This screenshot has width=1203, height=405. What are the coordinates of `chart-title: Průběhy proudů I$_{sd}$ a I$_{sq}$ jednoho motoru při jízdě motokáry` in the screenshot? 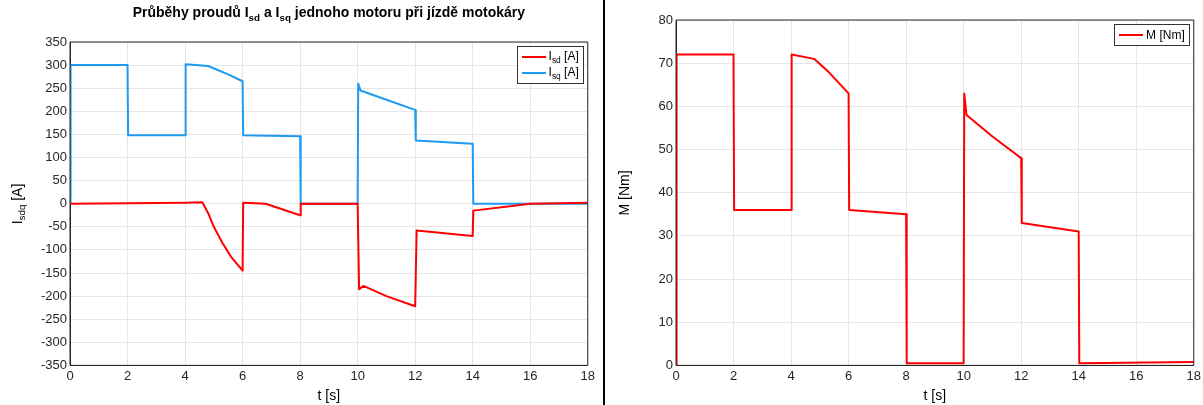 It's located at (329, 13).